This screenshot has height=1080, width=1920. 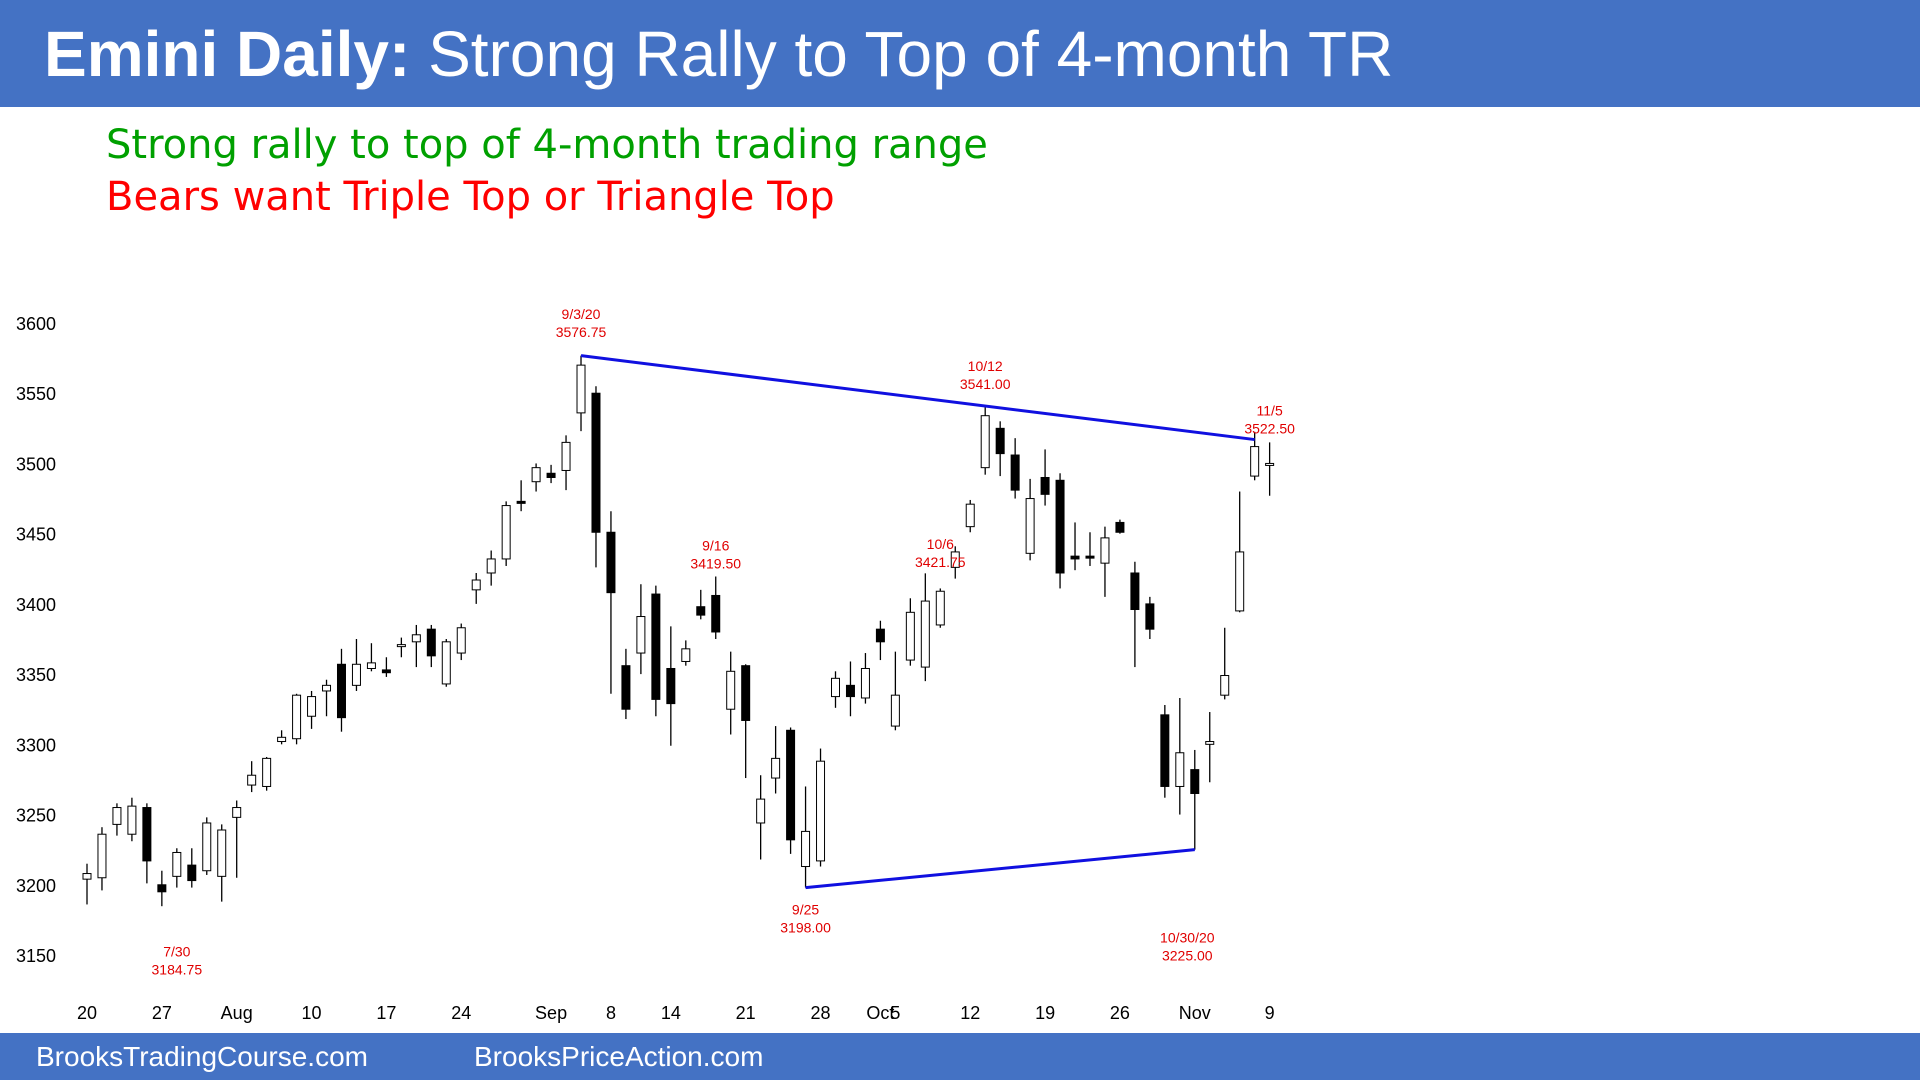 I want to click on x-tick-label: 24, so click(x=461, y=1013).